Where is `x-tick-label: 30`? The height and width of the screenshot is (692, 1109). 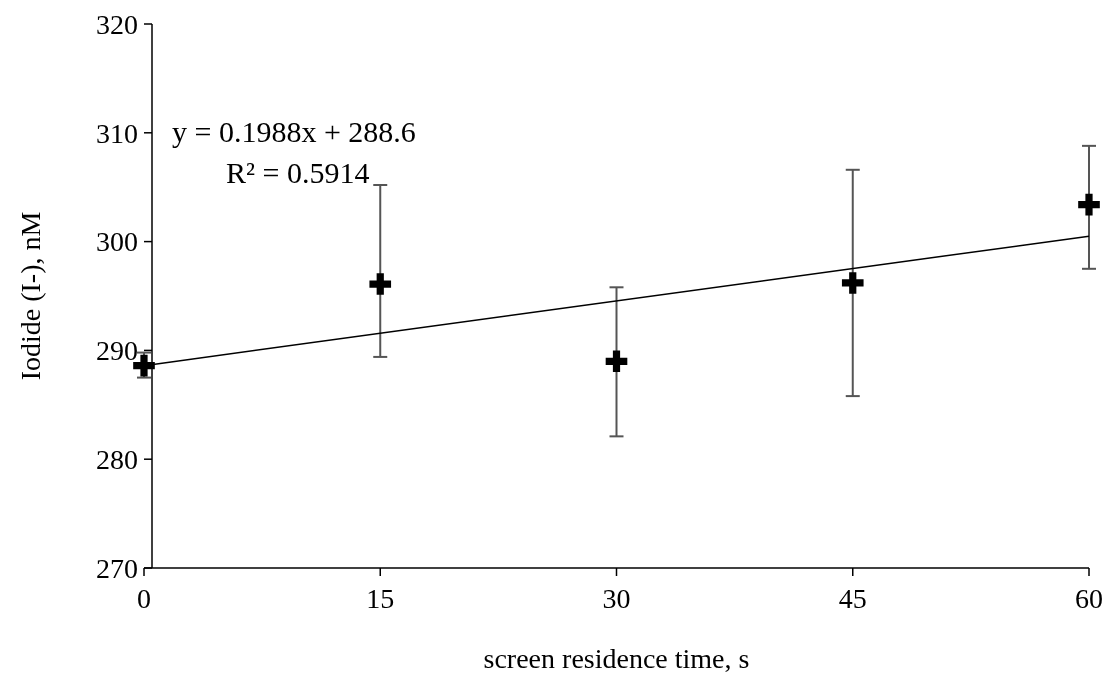 x-tick-label: 30 is located at coordinates (616, 598).